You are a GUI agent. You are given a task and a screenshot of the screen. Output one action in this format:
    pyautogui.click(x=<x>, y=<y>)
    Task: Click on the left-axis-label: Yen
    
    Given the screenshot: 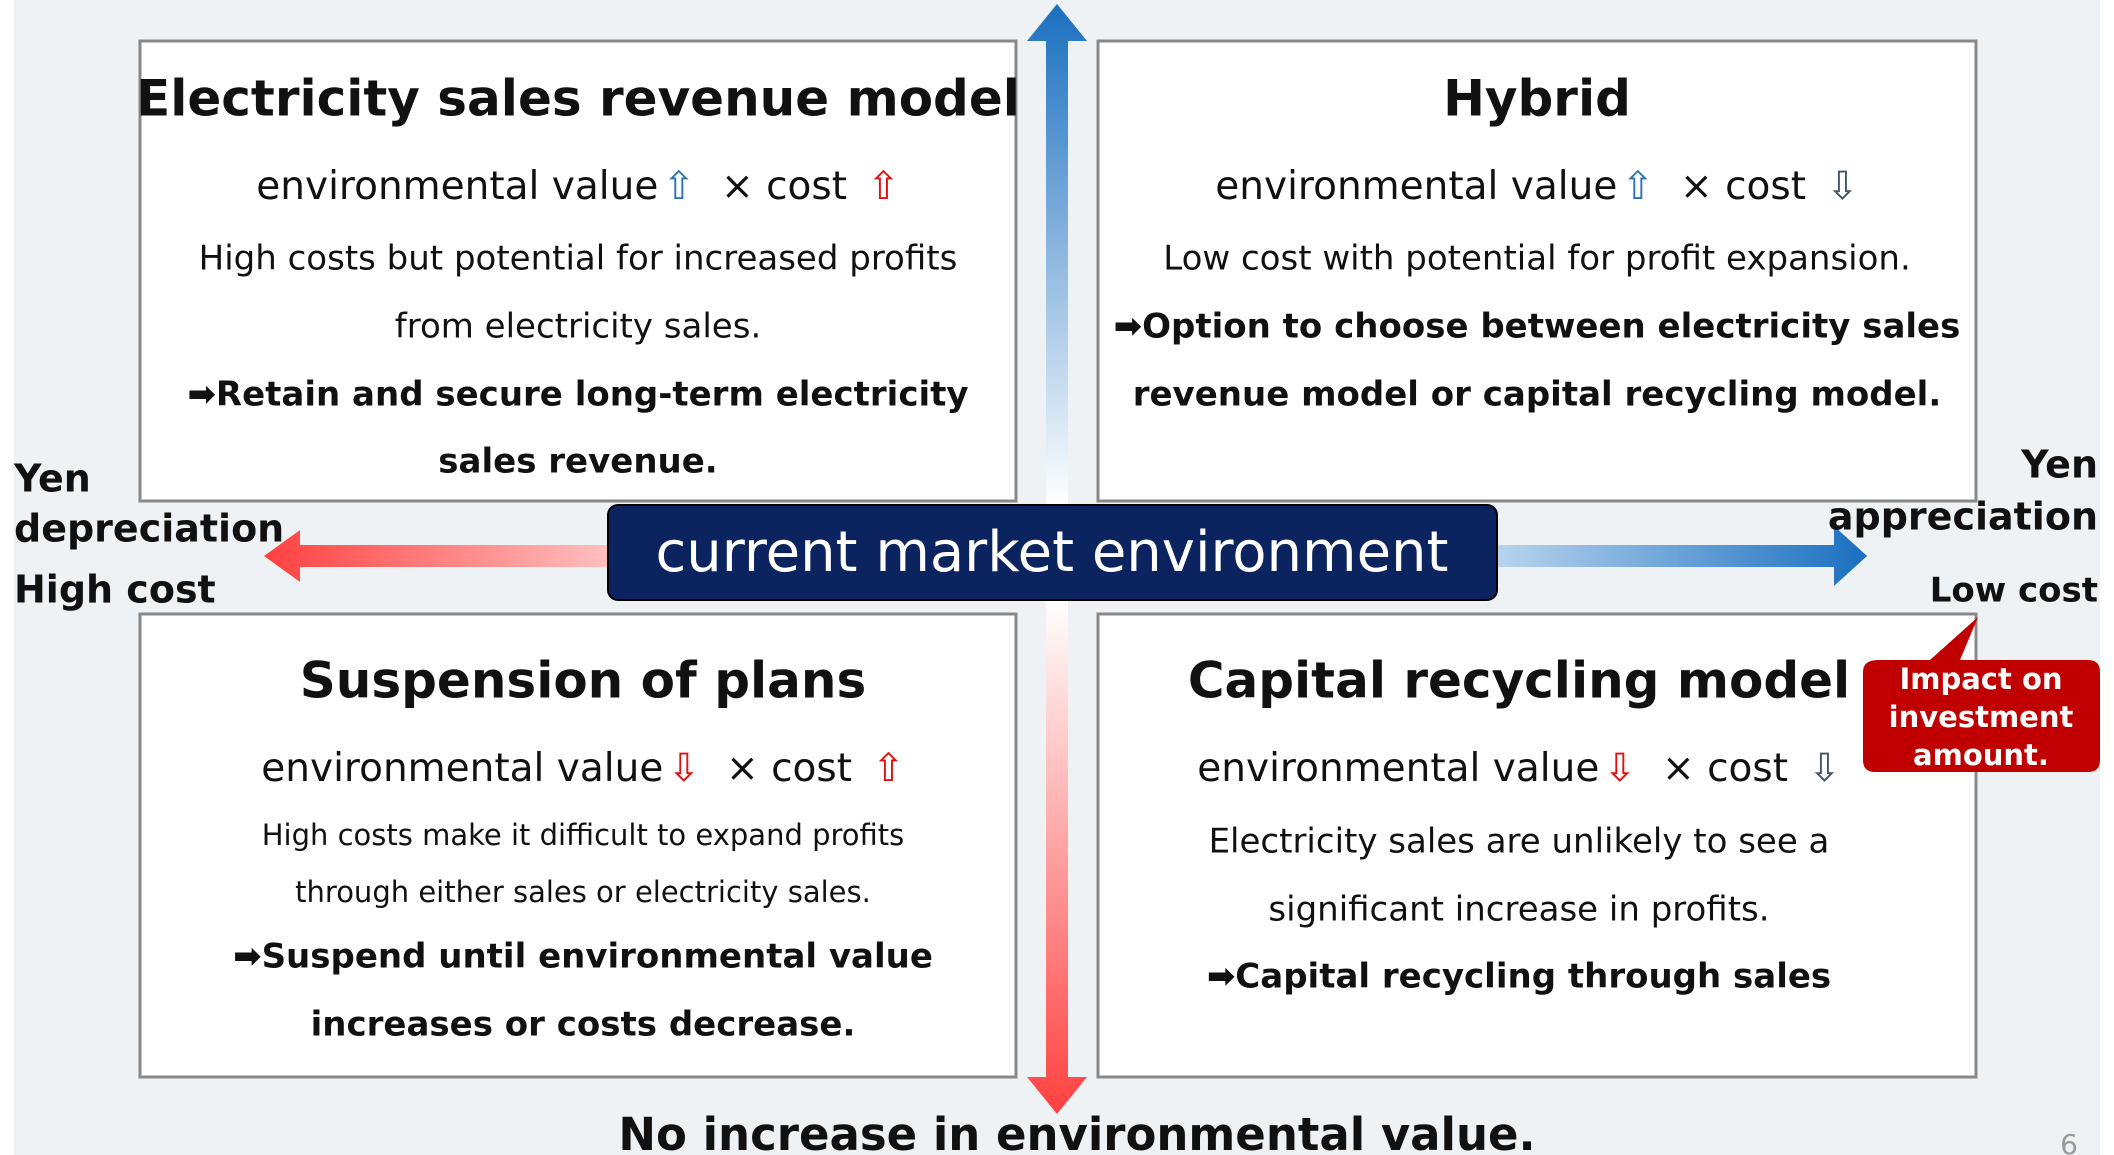 What is the action you would take?
    pyautogui.click(x=52, y=479)
    